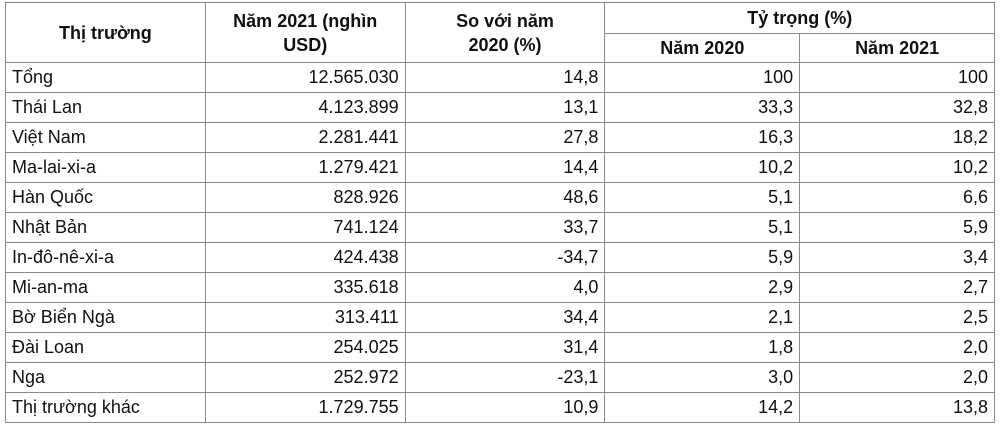  What do you see at coordinates (505, 347) in the screenshot?
I see `value-cell: 31,4` at bounding box center [505, 347].